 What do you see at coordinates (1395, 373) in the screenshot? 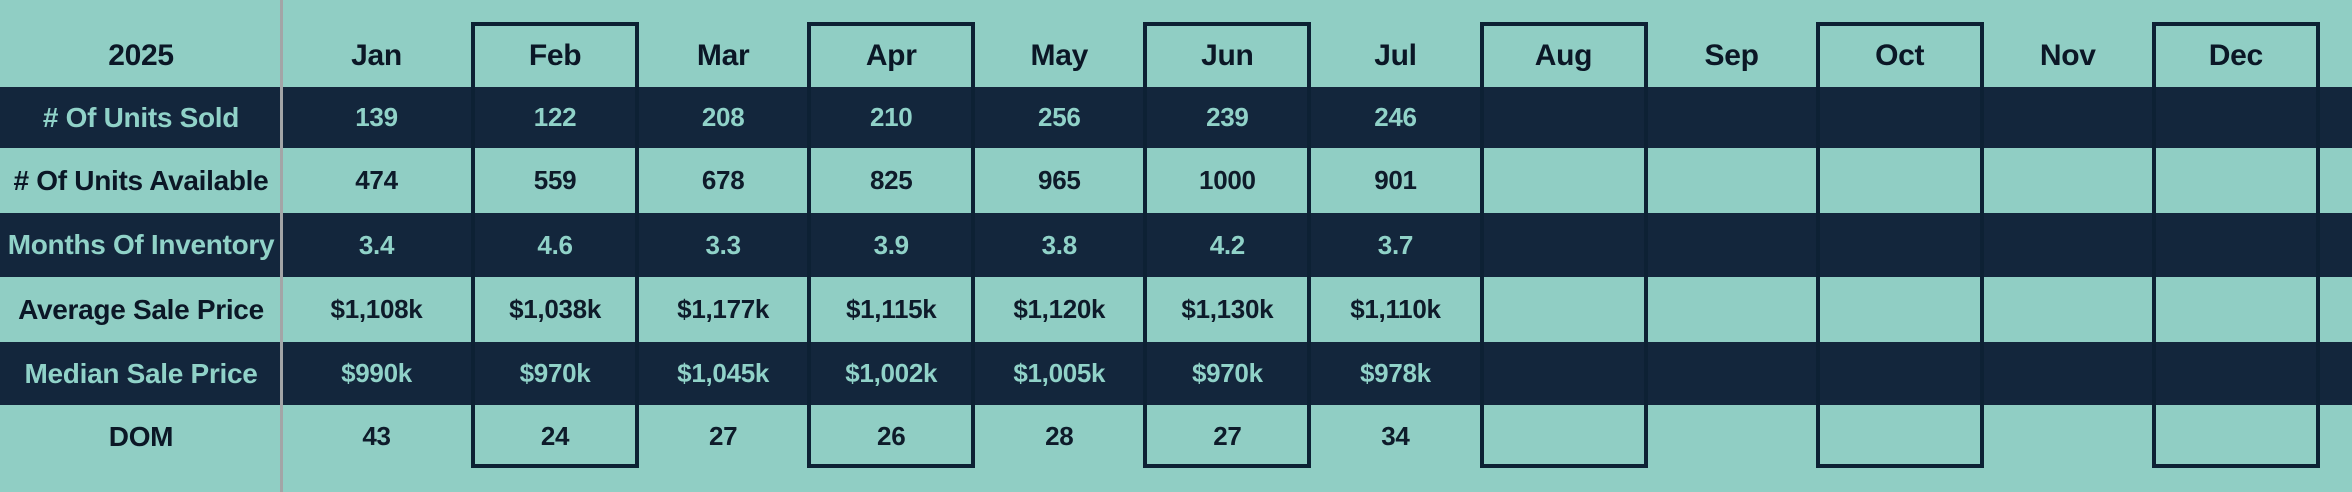
I see `value-cell-jul: $978k` at bounding box center [1395, 373].